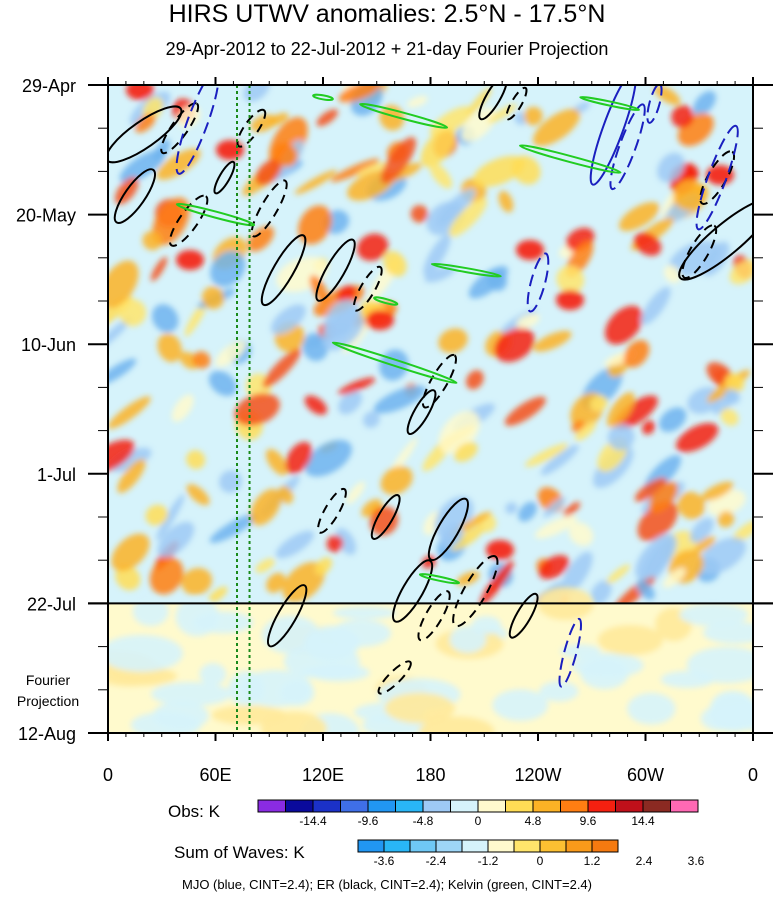 The height and width of the screenshot is (899, 774). What do you see at coordinates (643, 821) in the screenshot?
I see `obs-colorbar-tick-label: 14.4` at bounding box center [643, 821].